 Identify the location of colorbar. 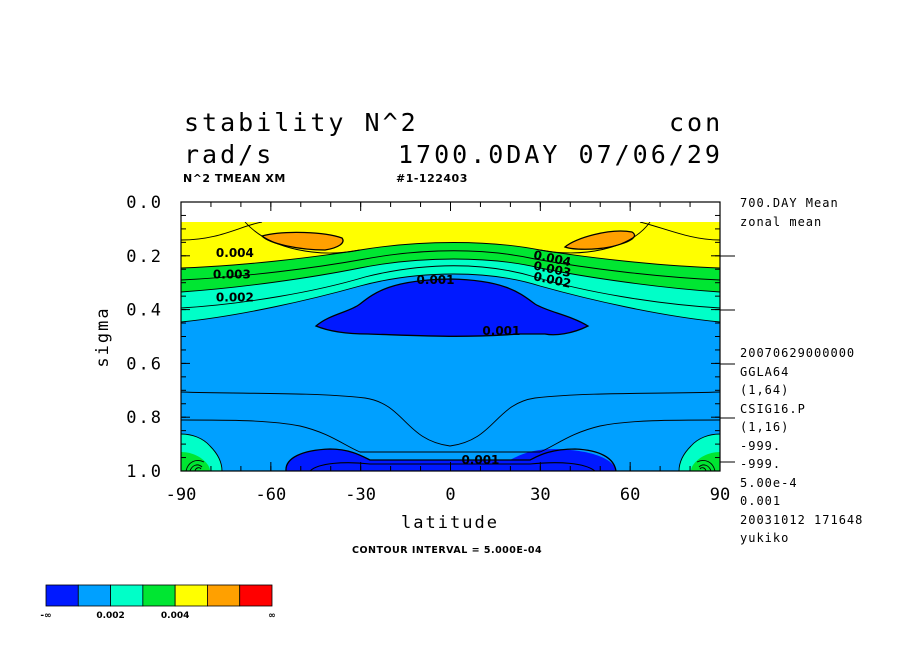
(159, 595).